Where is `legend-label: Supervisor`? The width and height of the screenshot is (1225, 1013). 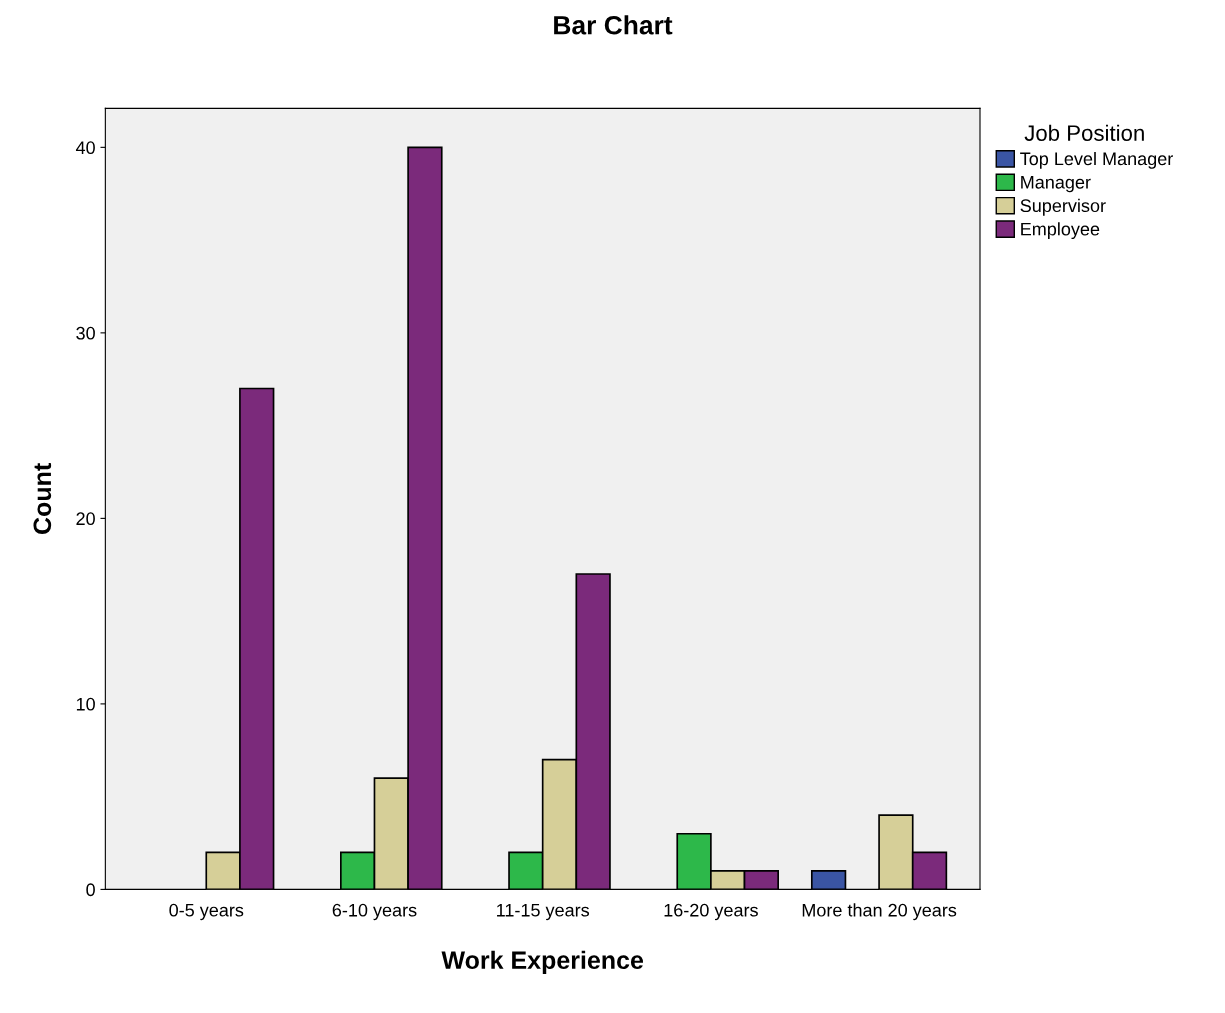
legend-label: Supervisor is located at coordinates (1063, 207).